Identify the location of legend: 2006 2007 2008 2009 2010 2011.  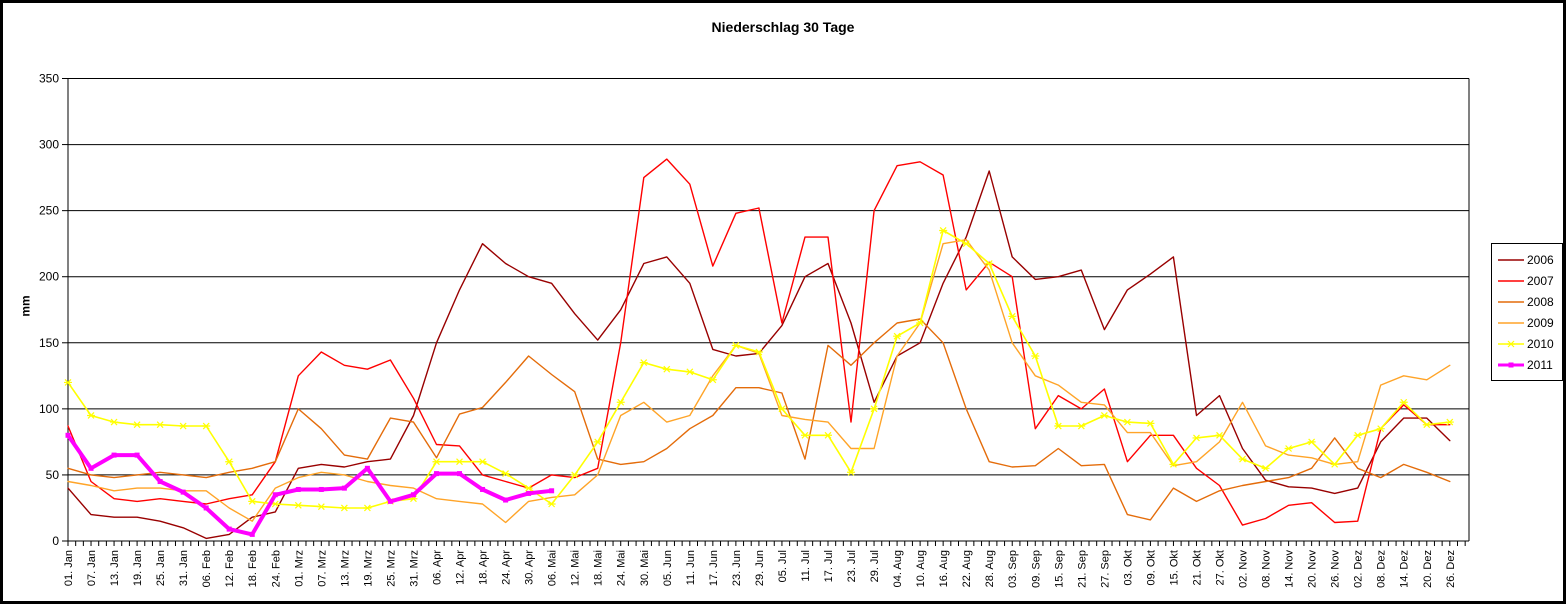
(1527, 312).